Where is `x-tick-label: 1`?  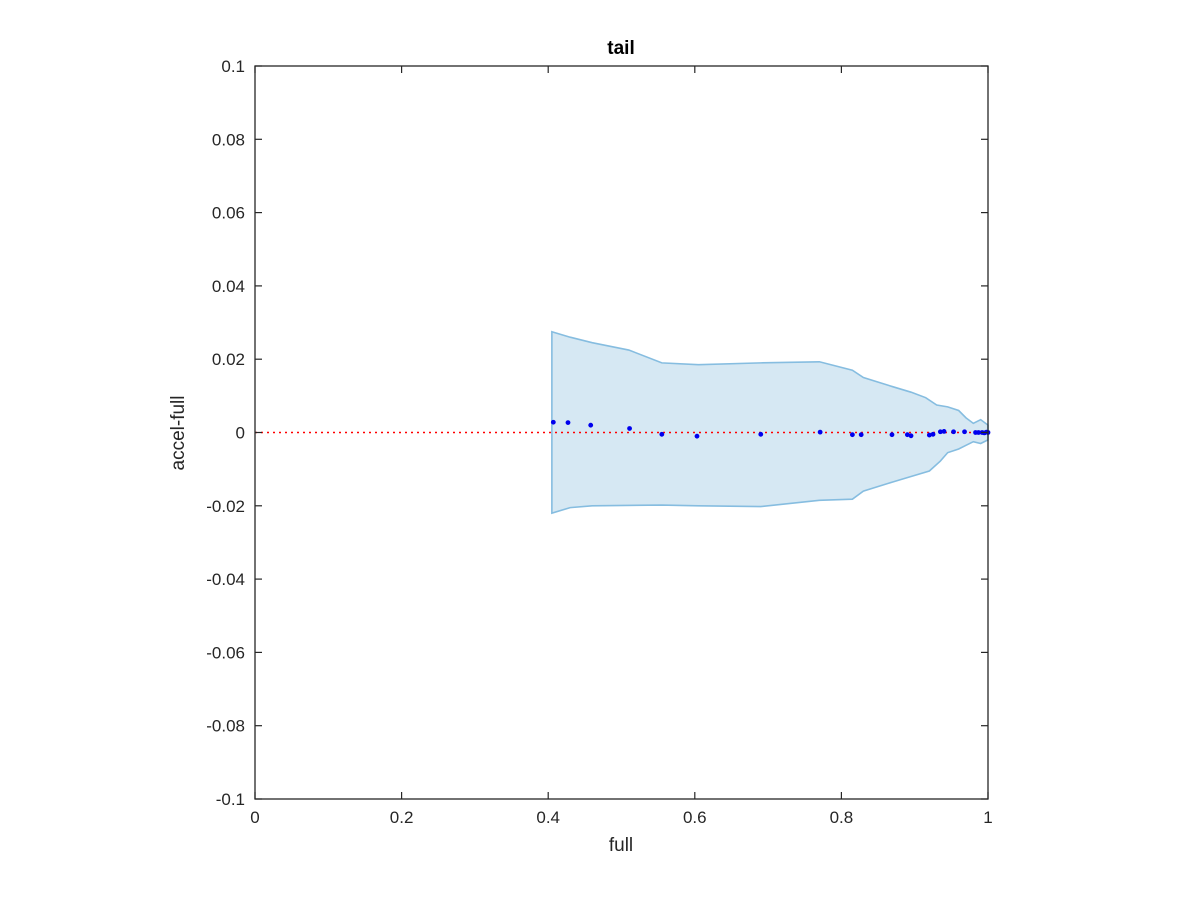
x-tick-label: 1 is located at coordinates (987, 817).